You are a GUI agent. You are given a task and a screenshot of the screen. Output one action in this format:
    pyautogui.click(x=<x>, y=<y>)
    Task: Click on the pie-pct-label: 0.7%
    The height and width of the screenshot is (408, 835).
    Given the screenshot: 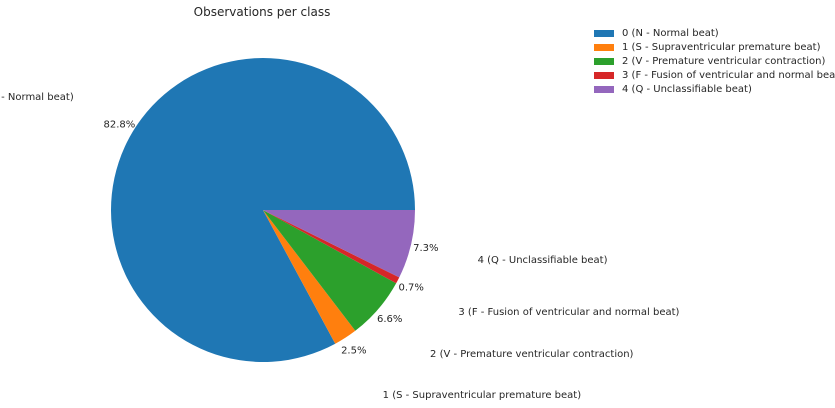 What is the action you would take?
    pyautogui.click(x=411, y=287)
    